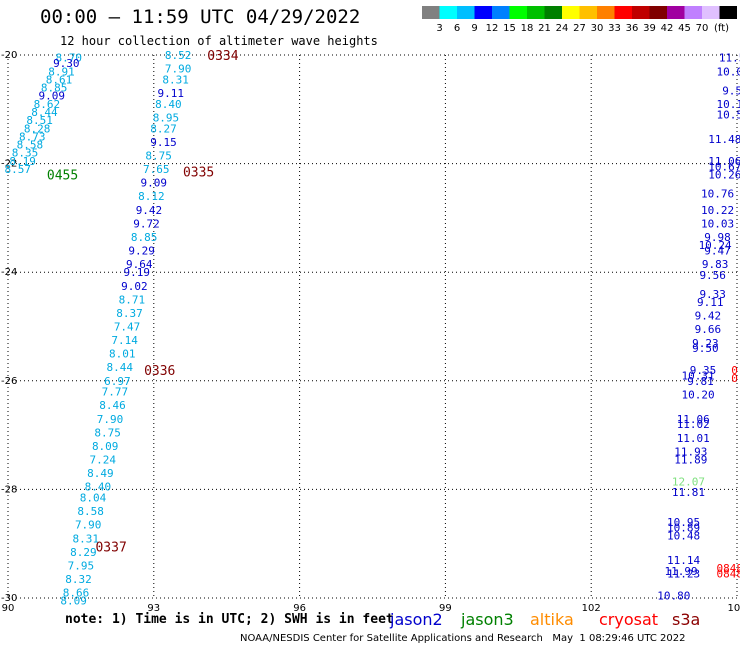 The image size is (740, 650). Describe the element at coordinates (129, 313) in the screenshot. I see `wave-height-label: 8.37` at that location.